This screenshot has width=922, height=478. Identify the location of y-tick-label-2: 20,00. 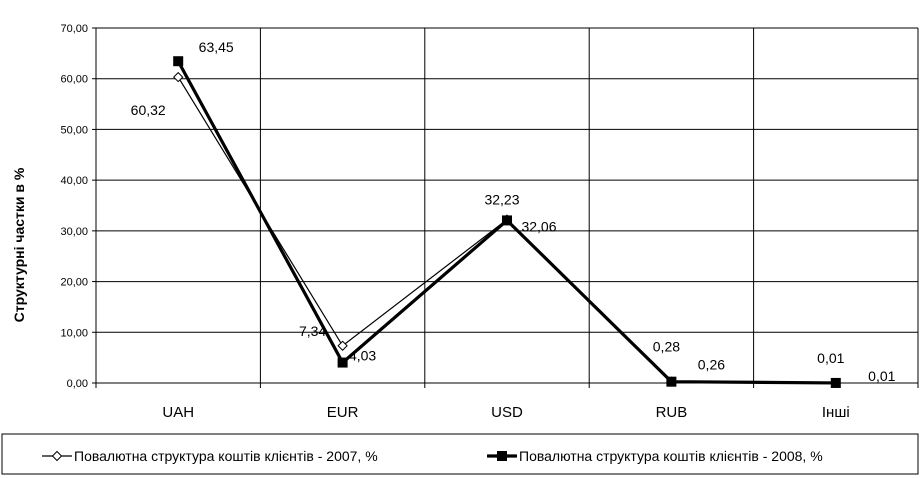
(74, 283).